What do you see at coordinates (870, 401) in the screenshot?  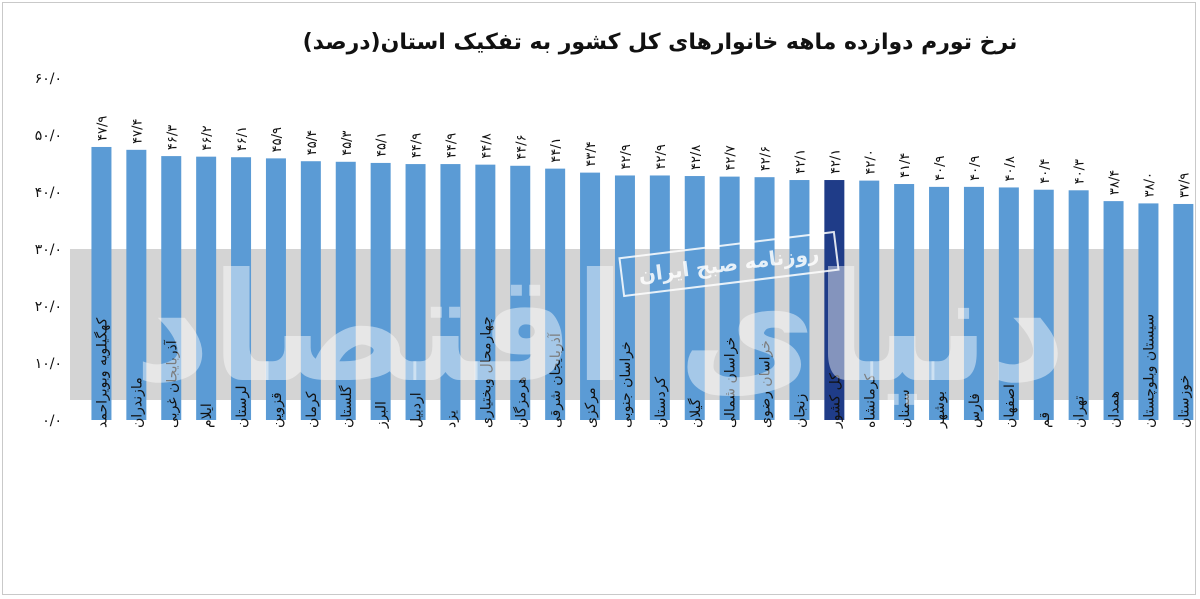 I see `category-label: کرمانشاه` at bounding box center [870, 401].